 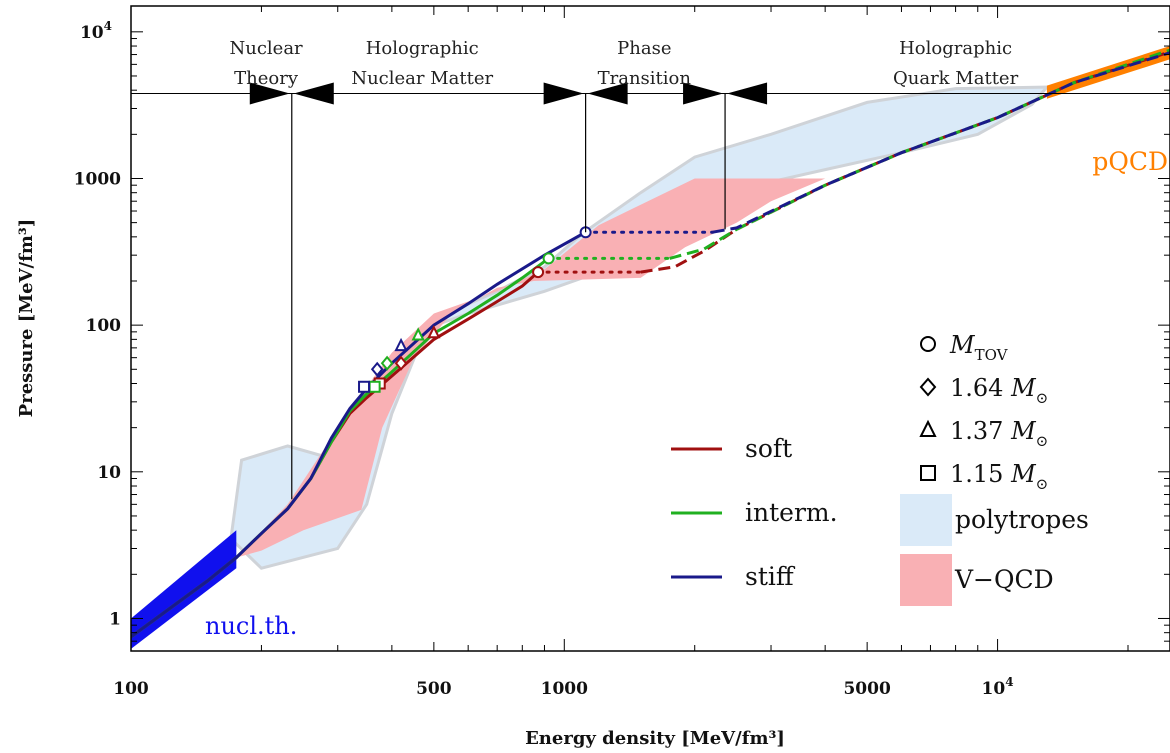 I want to click on marker-circle-soft, so click(x=538, y=272).